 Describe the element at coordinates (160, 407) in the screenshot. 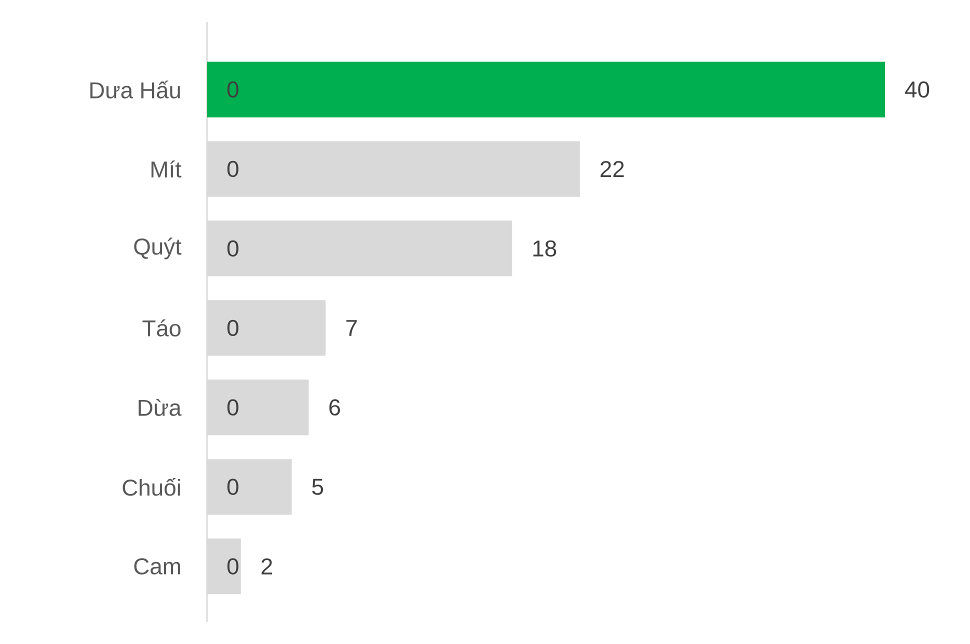

I see `y-tick-label: Dừa` at that location.